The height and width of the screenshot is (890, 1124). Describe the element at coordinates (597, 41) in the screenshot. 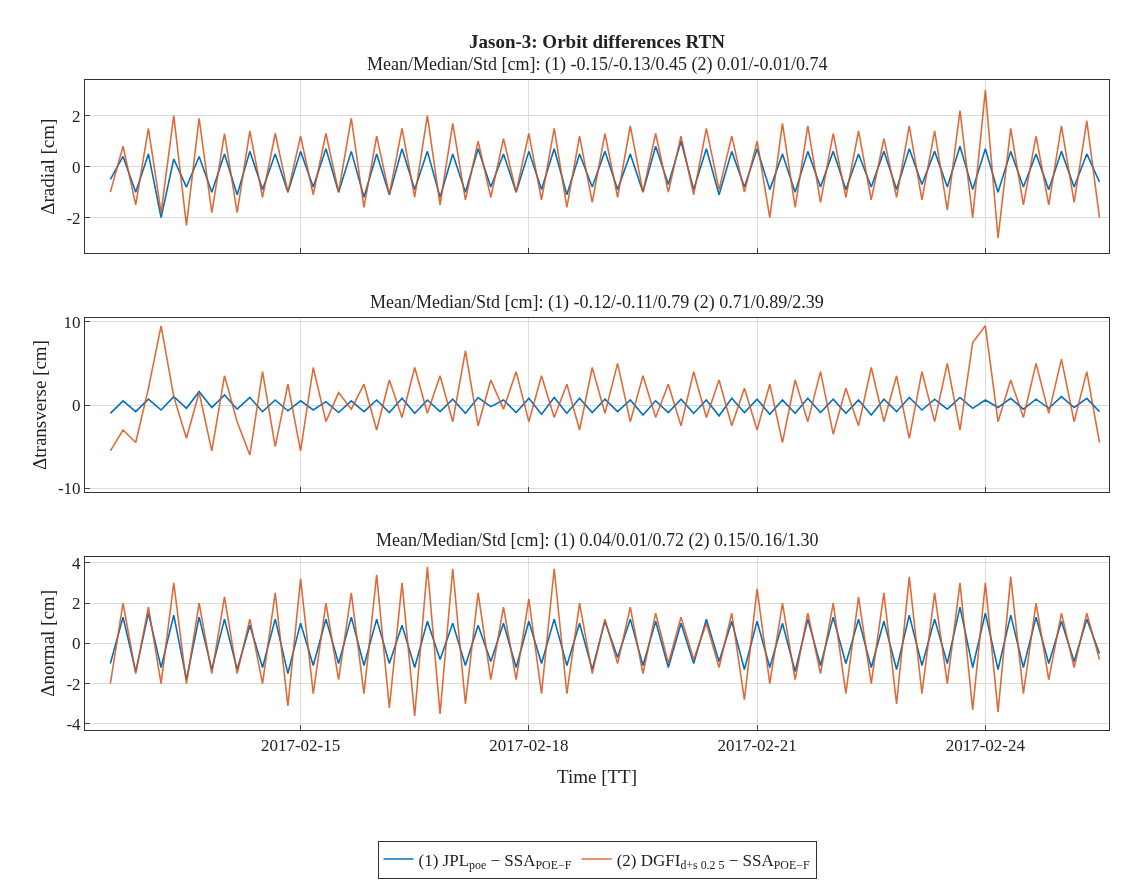

I see `chart-title: Jason-3: Orbit differences RTN` at that location.